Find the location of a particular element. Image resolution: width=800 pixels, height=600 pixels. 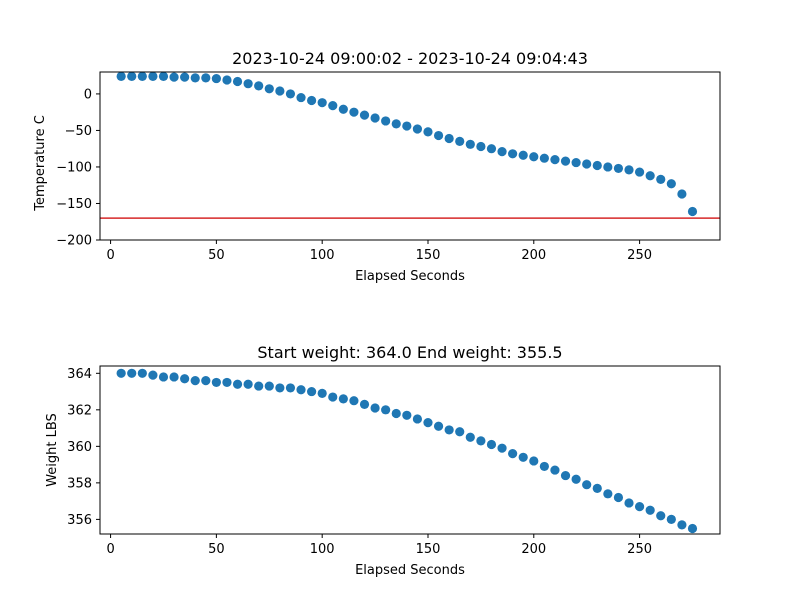

temperature-y-tick-label: −100 is located at coordinates (74, 167).